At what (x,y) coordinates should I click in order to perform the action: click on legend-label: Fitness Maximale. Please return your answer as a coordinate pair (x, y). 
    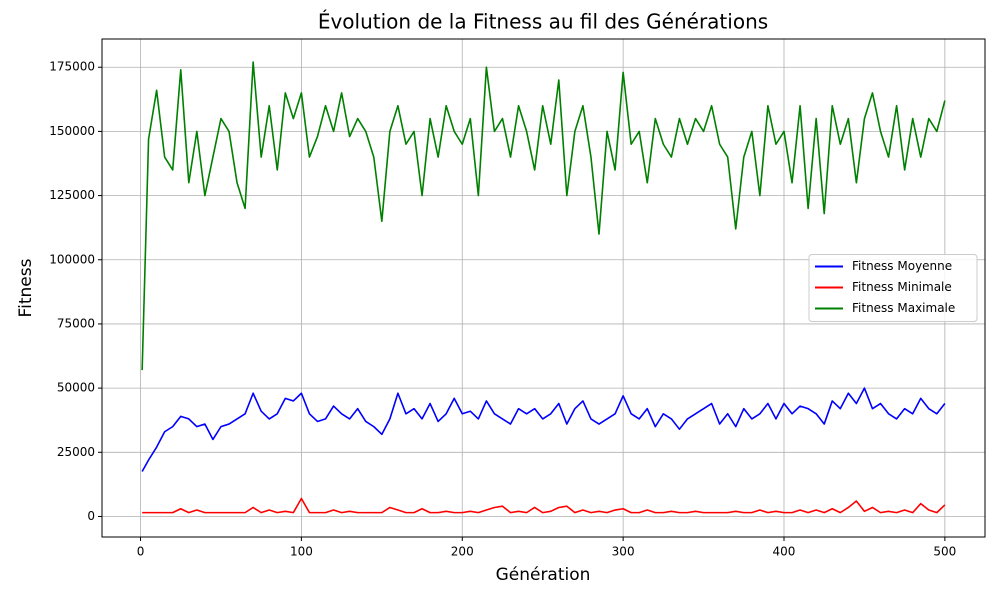
    Looking at the image, I should click on (903, 308).